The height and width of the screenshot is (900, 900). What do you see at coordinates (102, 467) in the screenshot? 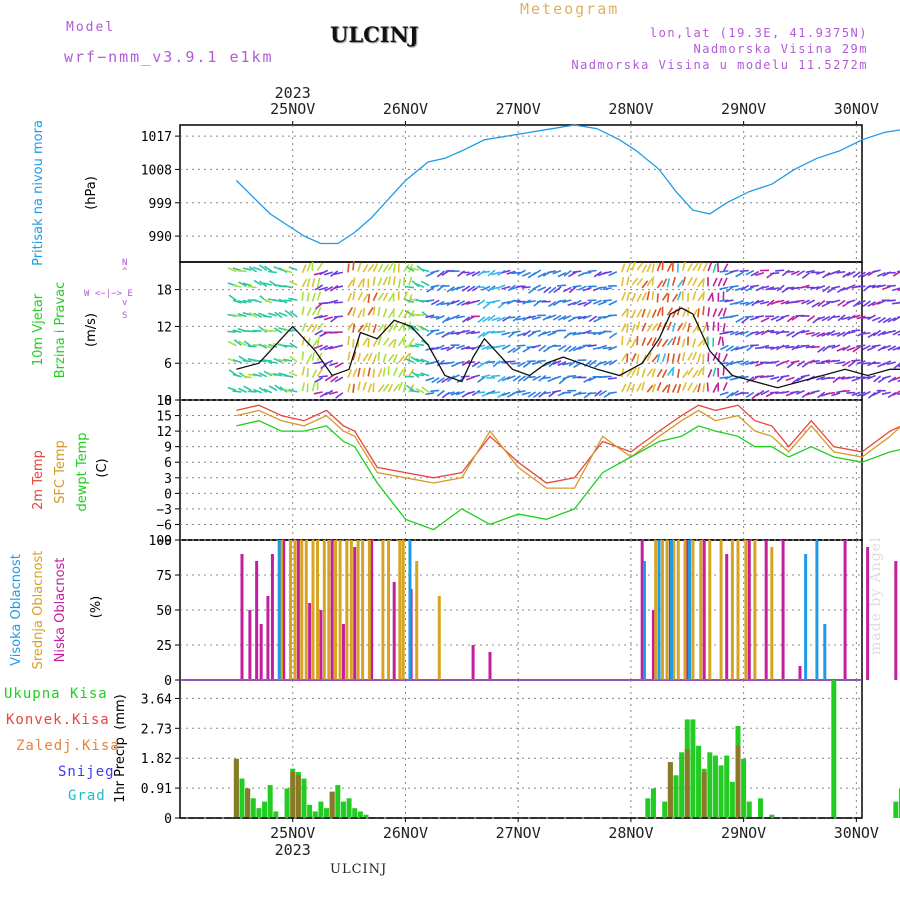
I see `temp-unit: (C)` at bounding box center [102, 467].